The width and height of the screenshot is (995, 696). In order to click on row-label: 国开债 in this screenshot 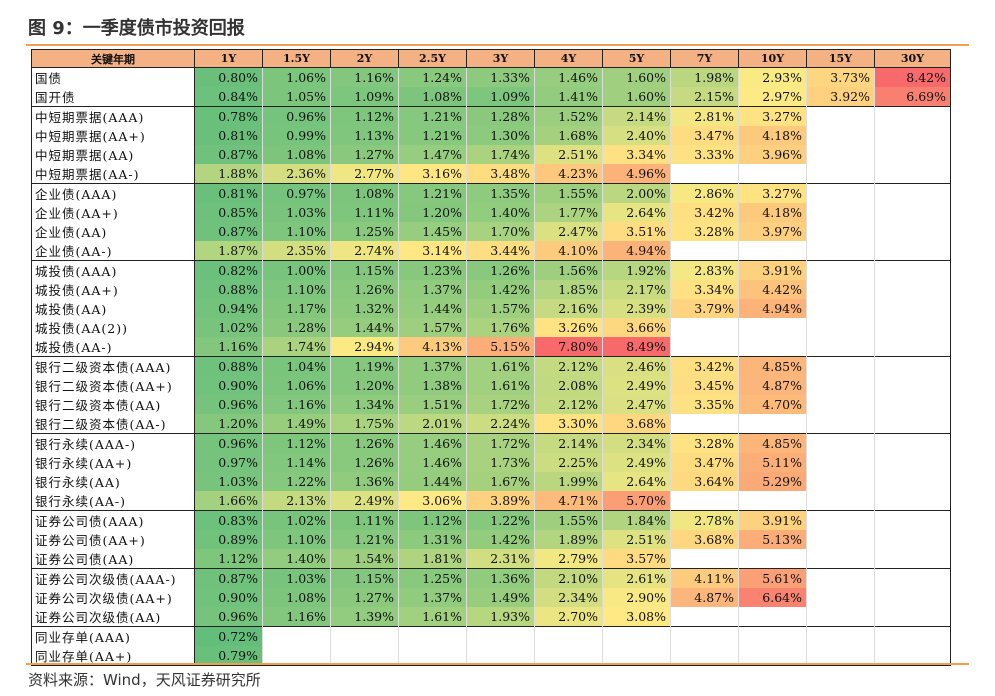, I will do `click(113, 97)`.